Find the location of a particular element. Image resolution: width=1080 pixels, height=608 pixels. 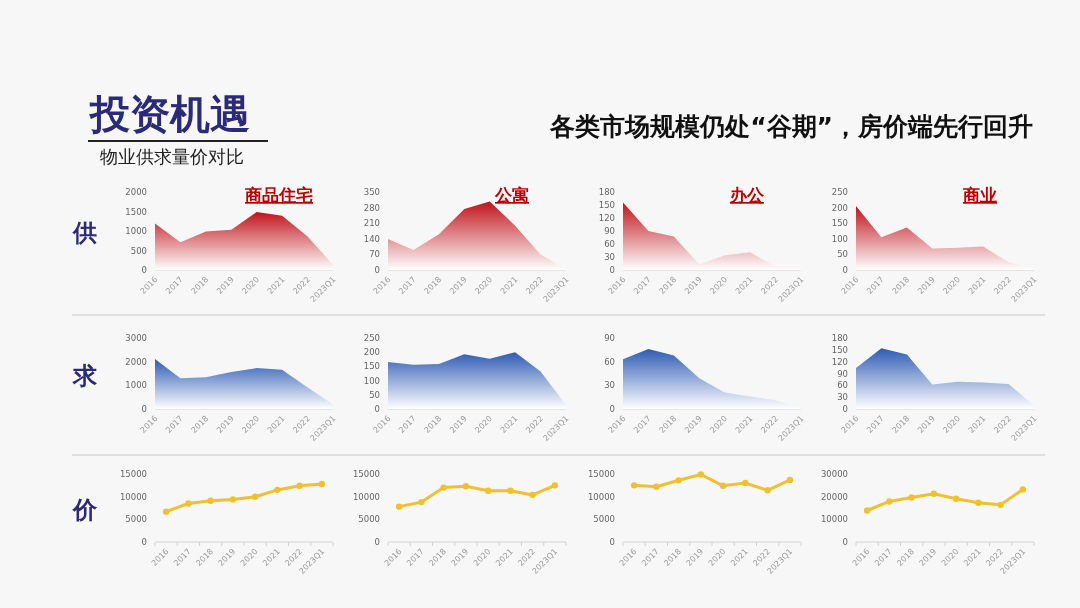

y-tick-label: 3000 is located at coordinates (136, 338).